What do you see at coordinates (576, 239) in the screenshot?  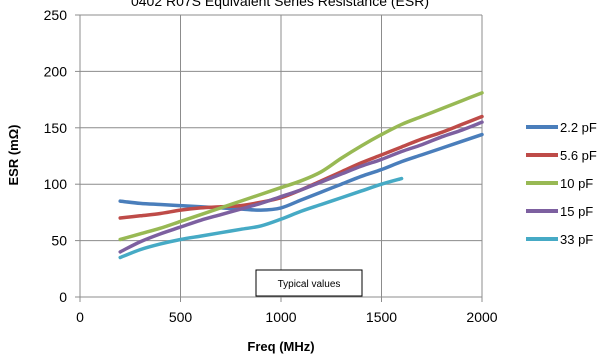 I see `legend-label: 33 pF` at bounding box center [576, 239].